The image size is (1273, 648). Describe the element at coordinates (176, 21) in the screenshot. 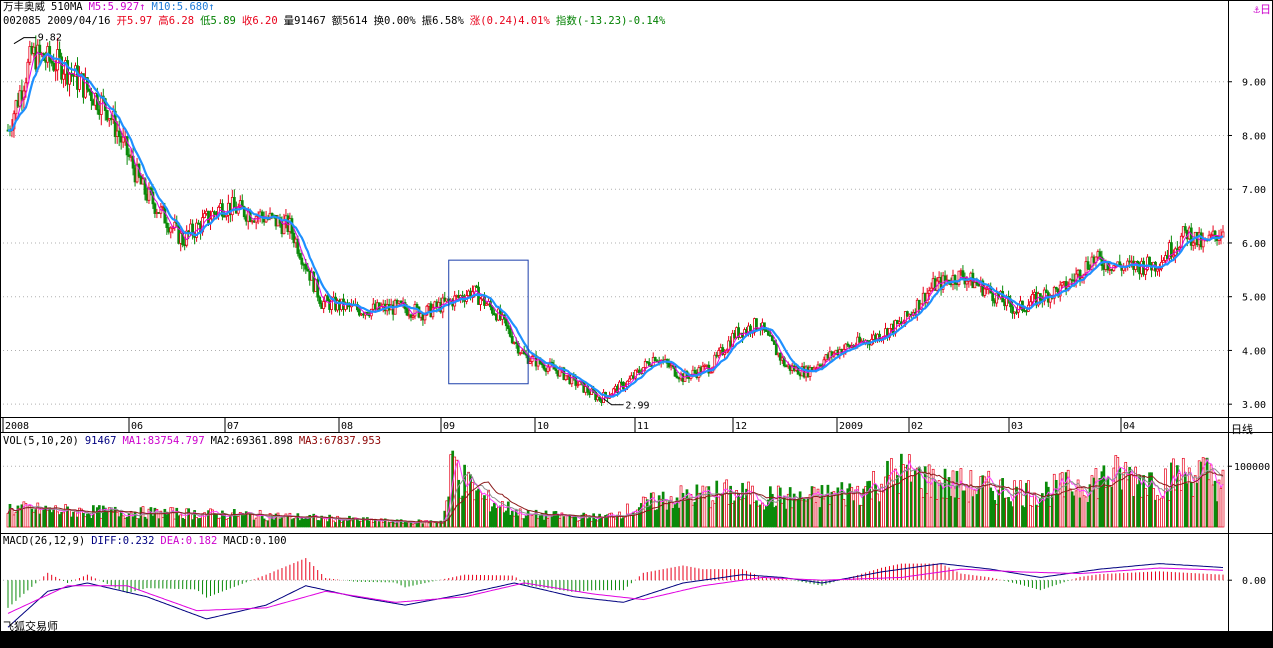

I see `high-readout: 高6.28` at that location.